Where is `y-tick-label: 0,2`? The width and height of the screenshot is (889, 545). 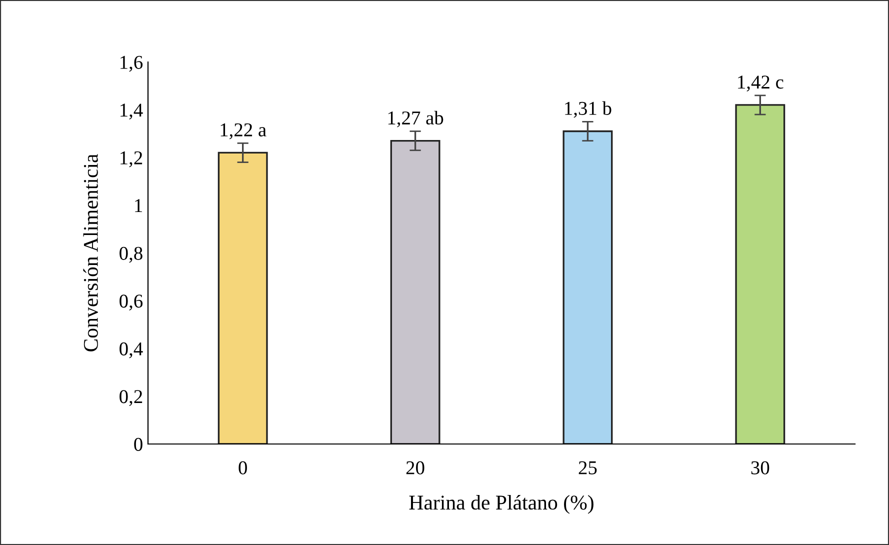 y-tick-label: 0,2 is located at coordinates (131, 398).